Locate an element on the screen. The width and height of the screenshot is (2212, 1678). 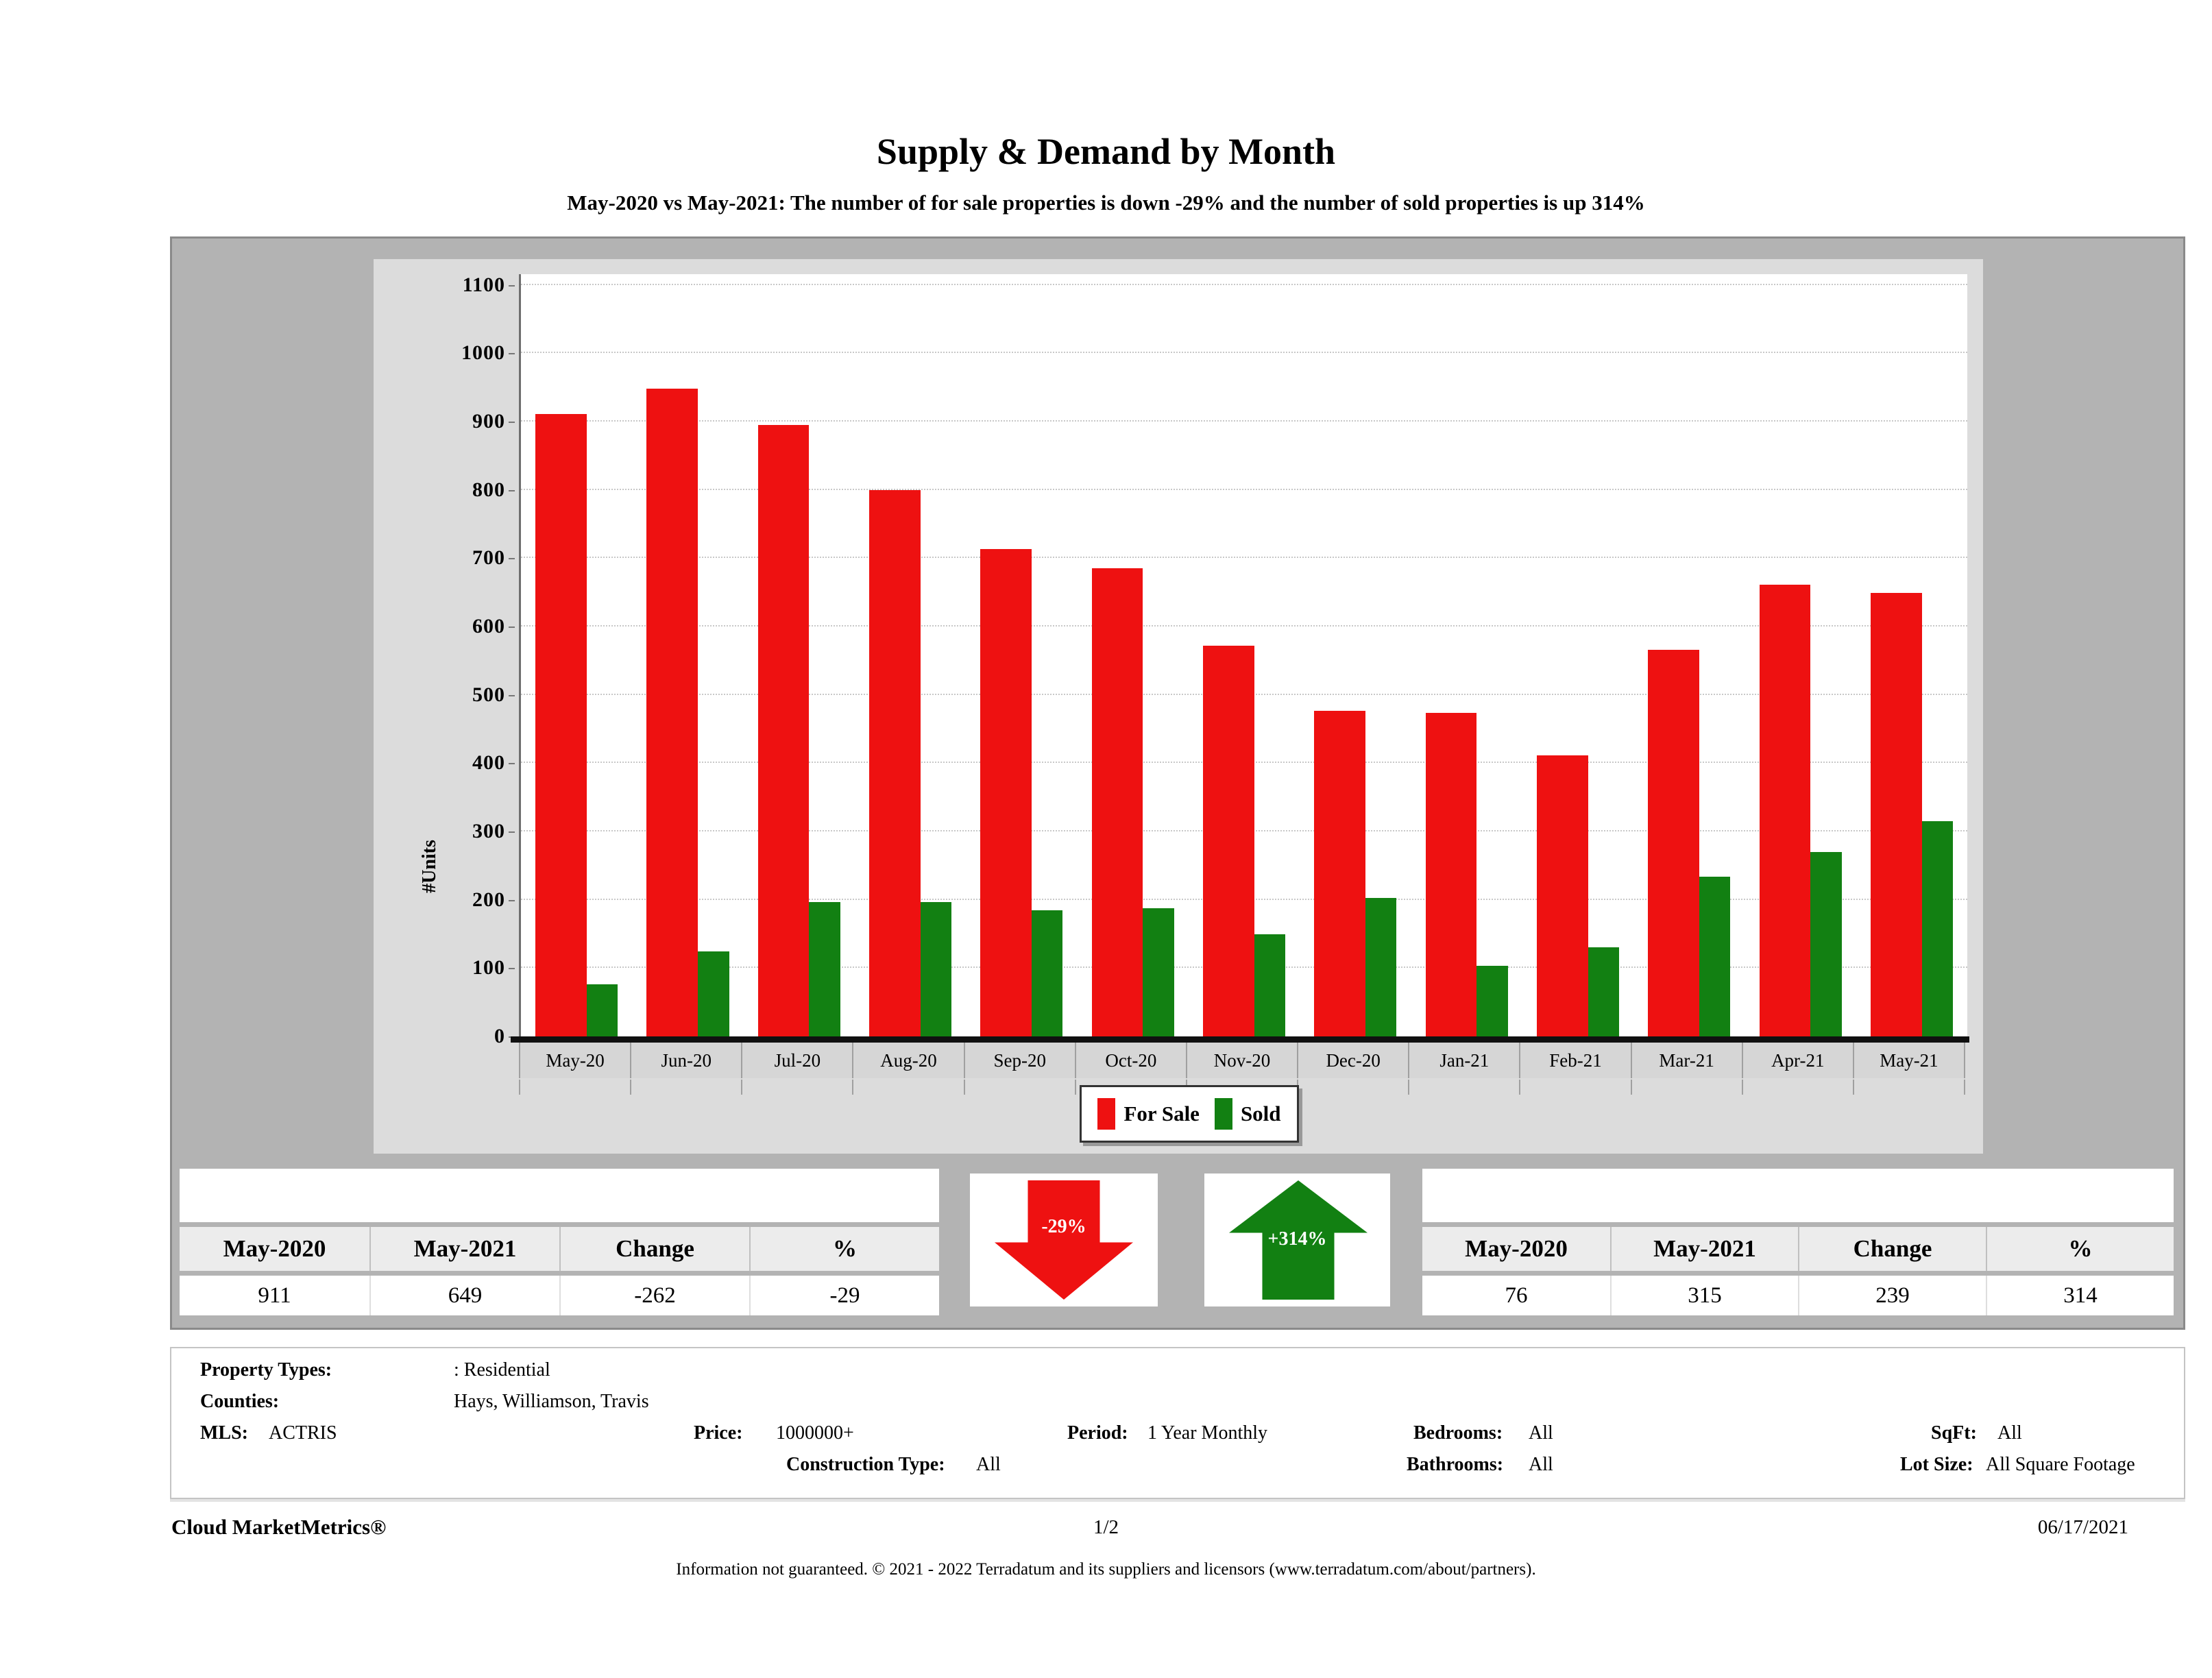
x-axis-label-Nov-20: Nov-20 is located at coordinates (1243, 1069).